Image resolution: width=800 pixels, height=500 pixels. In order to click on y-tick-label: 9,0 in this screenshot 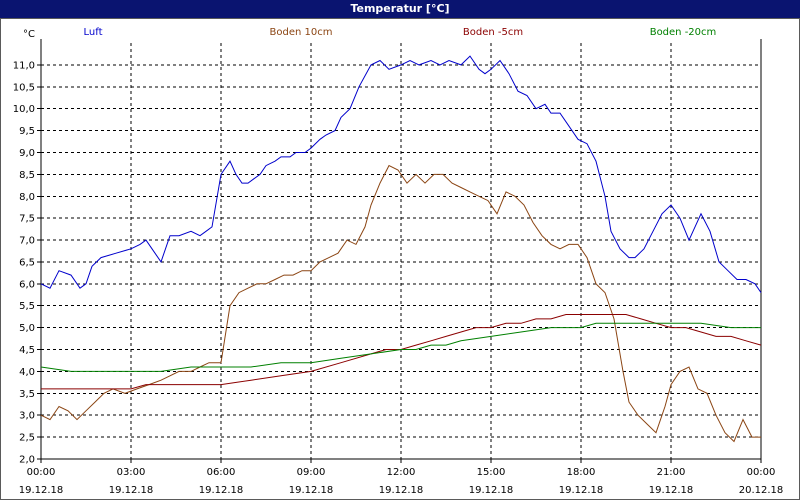, I will do `click(27, 153)`.